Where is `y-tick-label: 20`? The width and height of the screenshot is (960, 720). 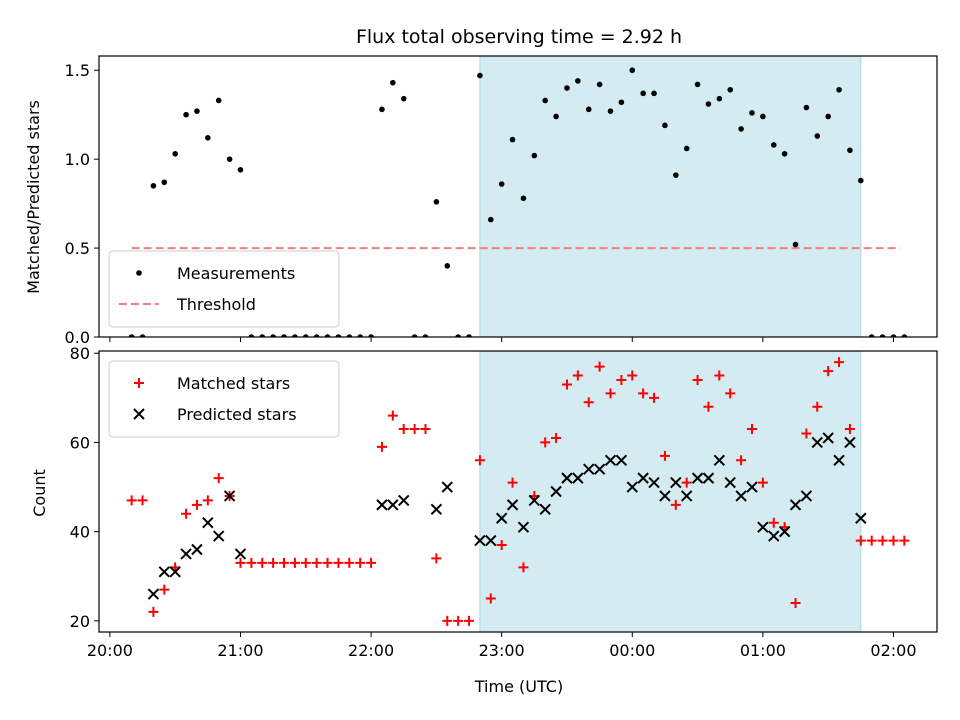
y-tick-label: 20 is located at coordinates (80, 621).